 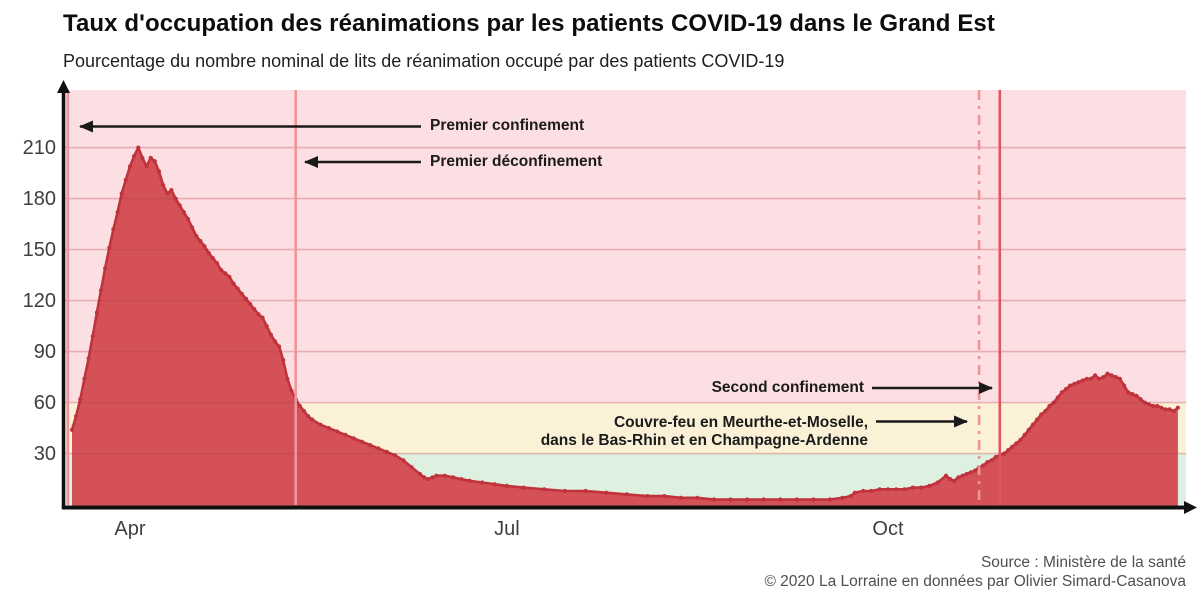 What do you see at coordinates (507, 529) in the screenshot?
I see `x-tick-label: Jul` at bounding box center [507, 529].